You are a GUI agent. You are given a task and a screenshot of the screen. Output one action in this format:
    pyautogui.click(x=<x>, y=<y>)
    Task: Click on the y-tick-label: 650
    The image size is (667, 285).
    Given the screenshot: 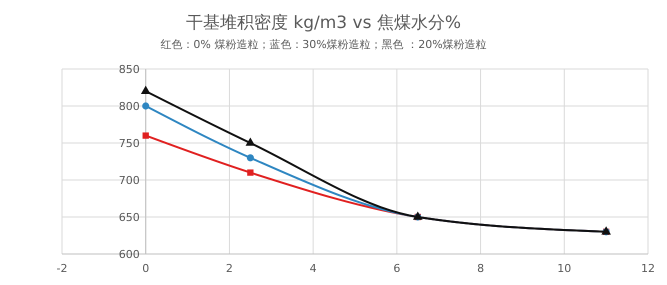 What is the action you would take?
    pyautogui.click(x=129, y=217)
    